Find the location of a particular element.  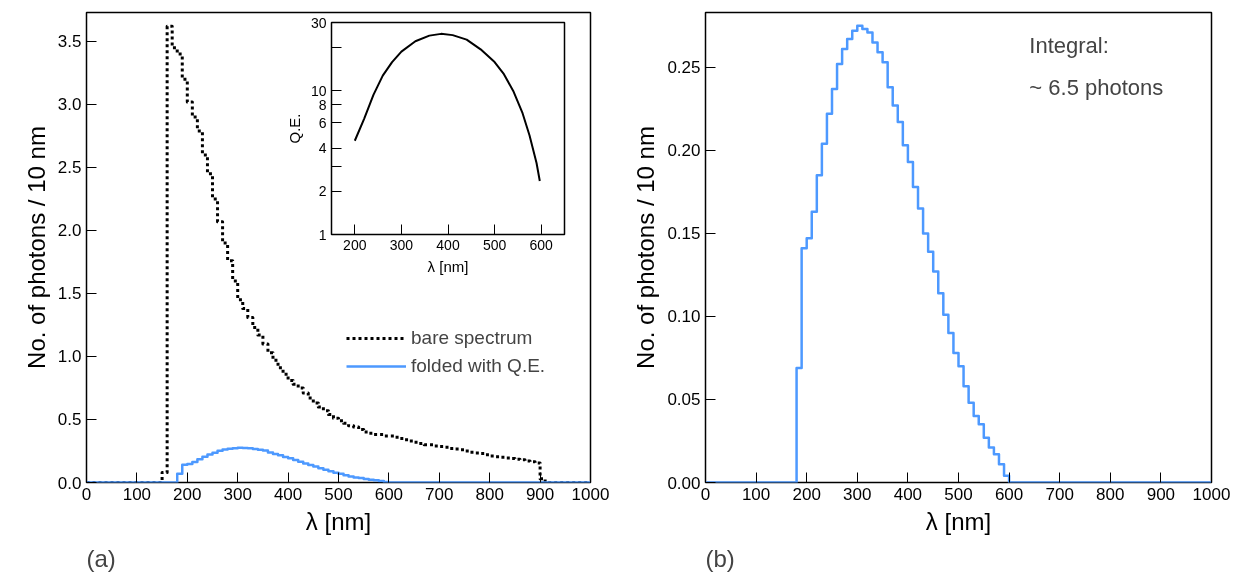

y-tick-label: 0.15 is located at coordinates (684, 234).